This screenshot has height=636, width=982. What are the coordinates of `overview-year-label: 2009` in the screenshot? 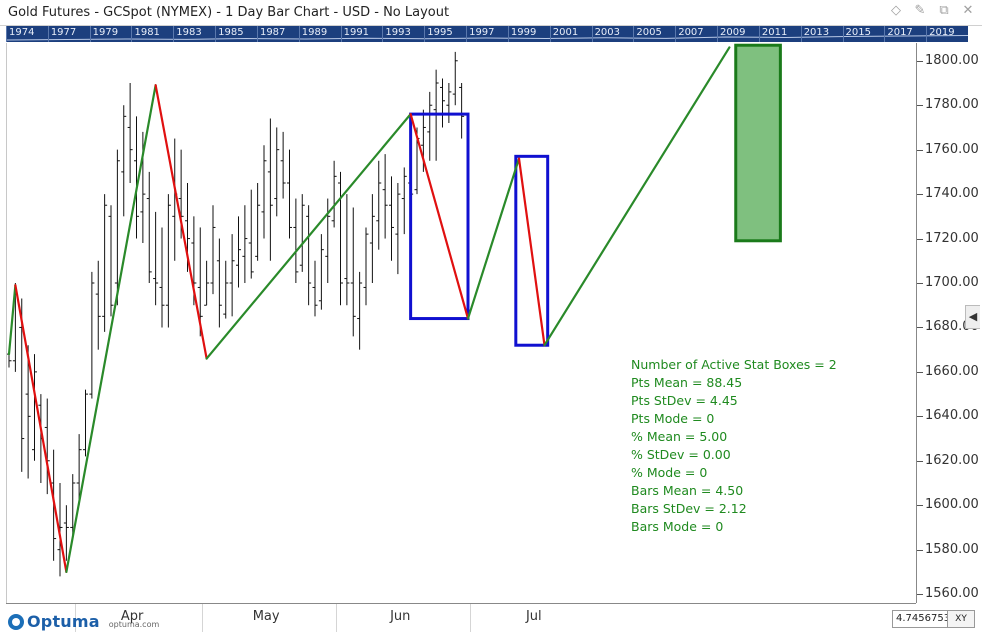 It's located at (733, 32).